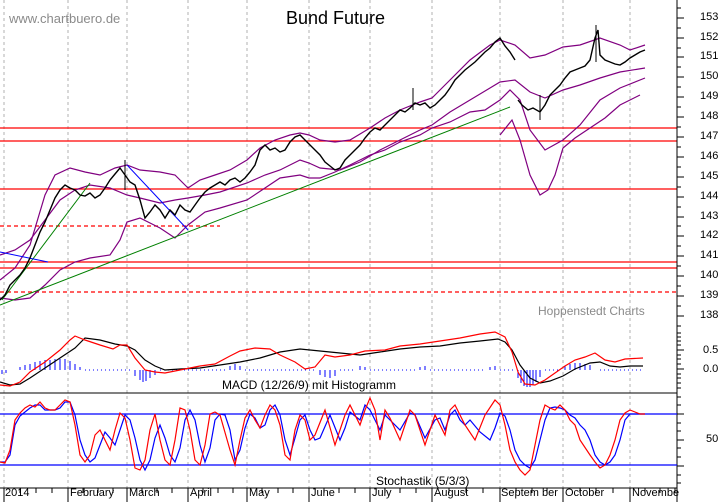 The height and width of the screenshot is (502, 723). What do you see at coordinates (339, 495) in the screenshot?
I see `x-axis-ticks` at bounding box center [339, 495].